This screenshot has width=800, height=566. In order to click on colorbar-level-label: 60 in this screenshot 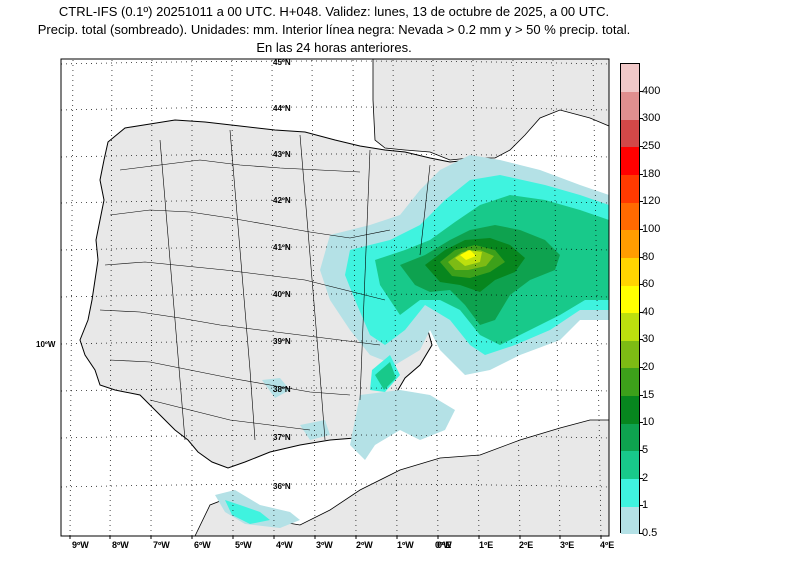, I will do `click(648, 284)`.